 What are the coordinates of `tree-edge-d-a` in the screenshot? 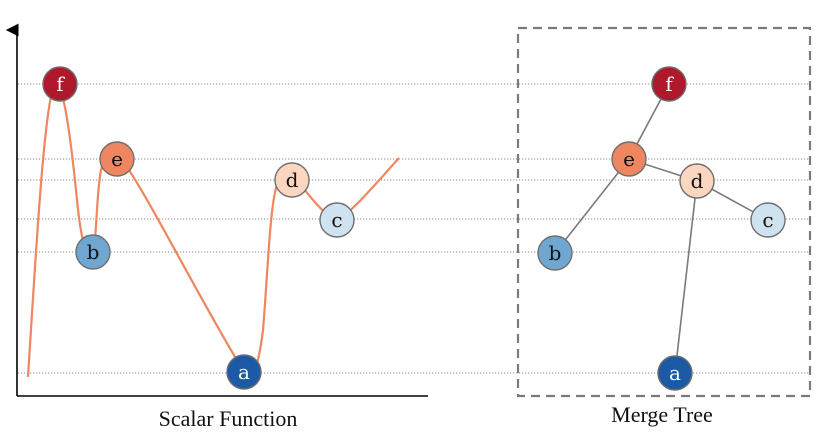 It's located at (686, 277).